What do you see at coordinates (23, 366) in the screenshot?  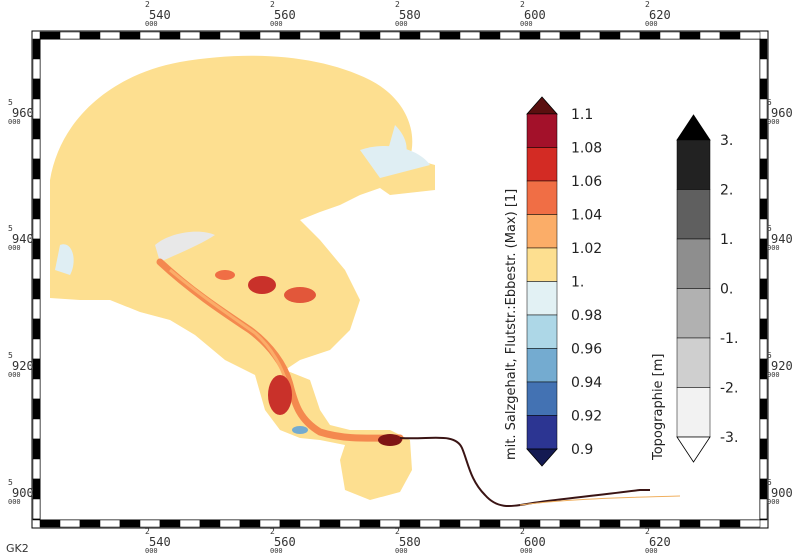 I see `y-tick-label: 920` at bounding box center [23, 366].